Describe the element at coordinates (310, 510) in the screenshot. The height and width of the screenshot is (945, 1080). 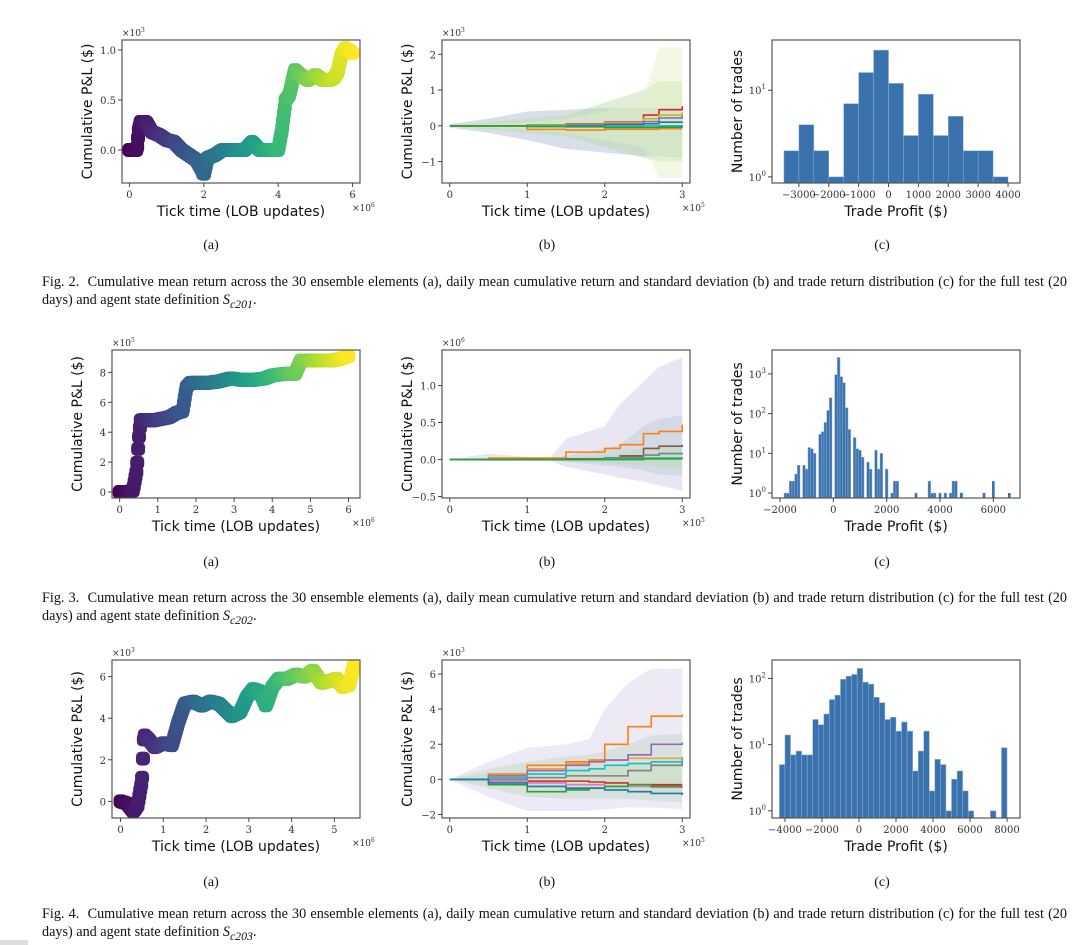
I see `x-tick-label: 5` at that location.